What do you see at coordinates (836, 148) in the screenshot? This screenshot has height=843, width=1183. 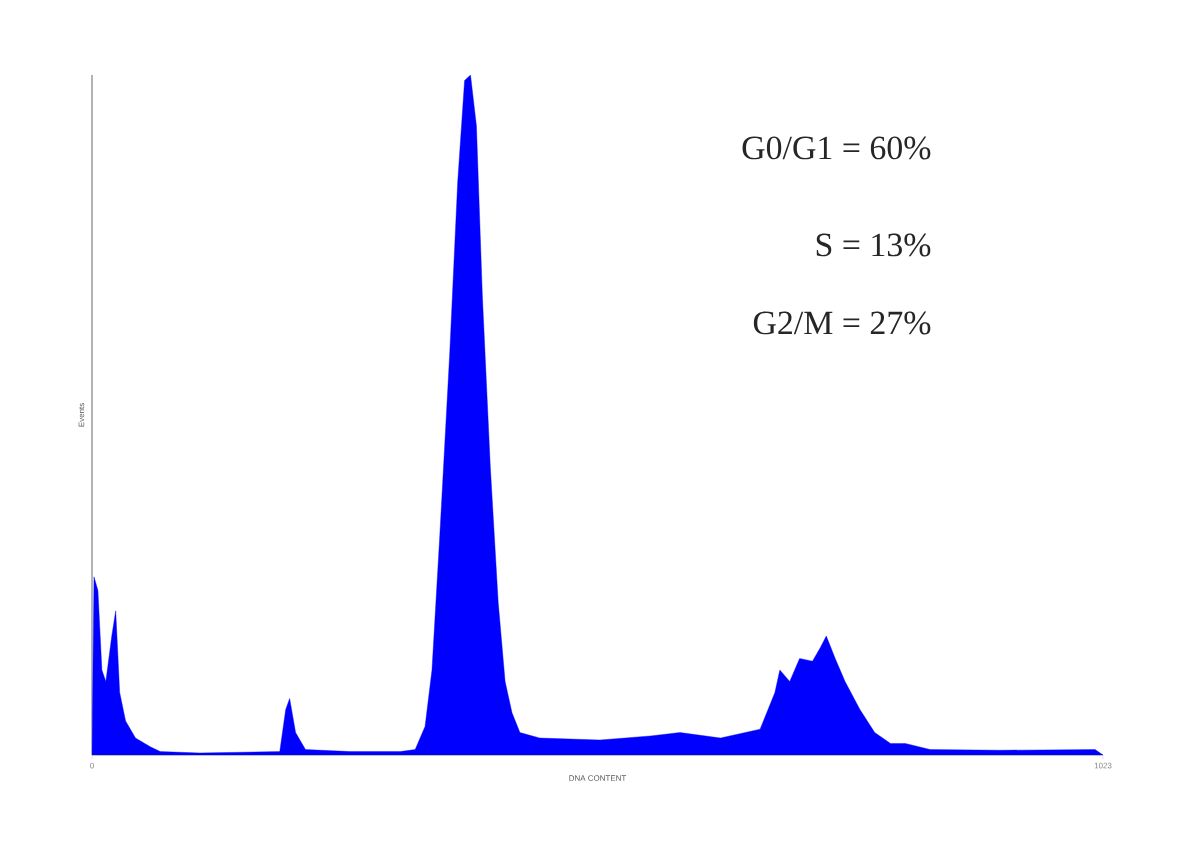 I see `annotation: G0/G1 = 60%` at bounding box center [836, 148].